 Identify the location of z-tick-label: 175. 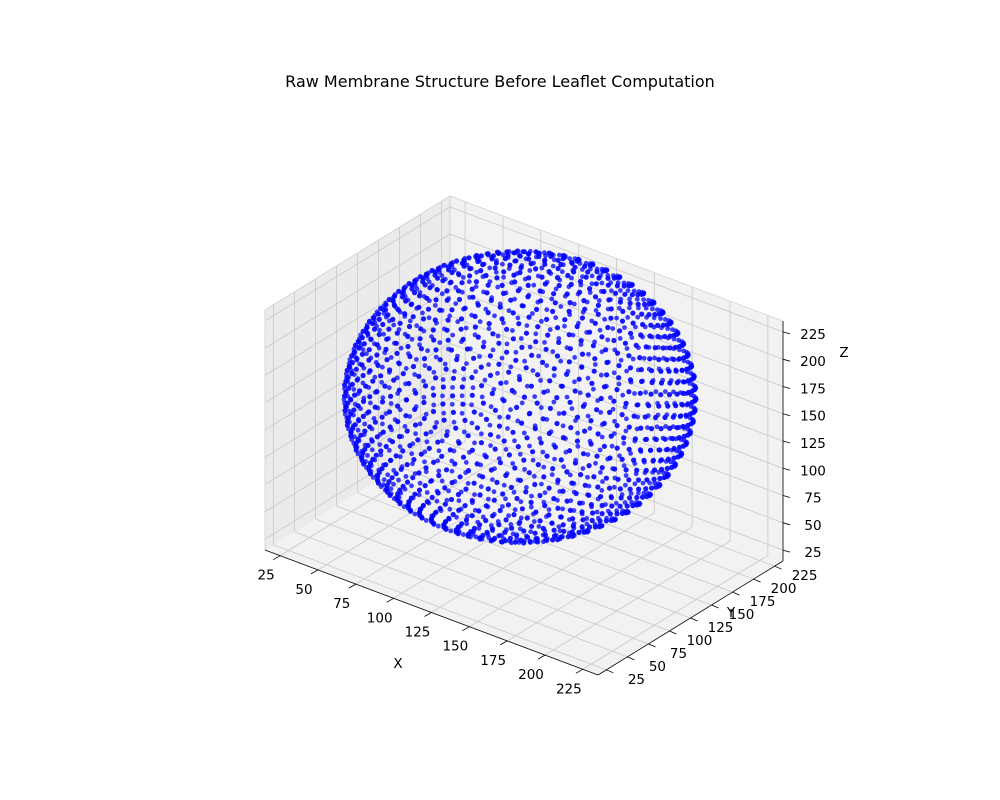
(813, 389).